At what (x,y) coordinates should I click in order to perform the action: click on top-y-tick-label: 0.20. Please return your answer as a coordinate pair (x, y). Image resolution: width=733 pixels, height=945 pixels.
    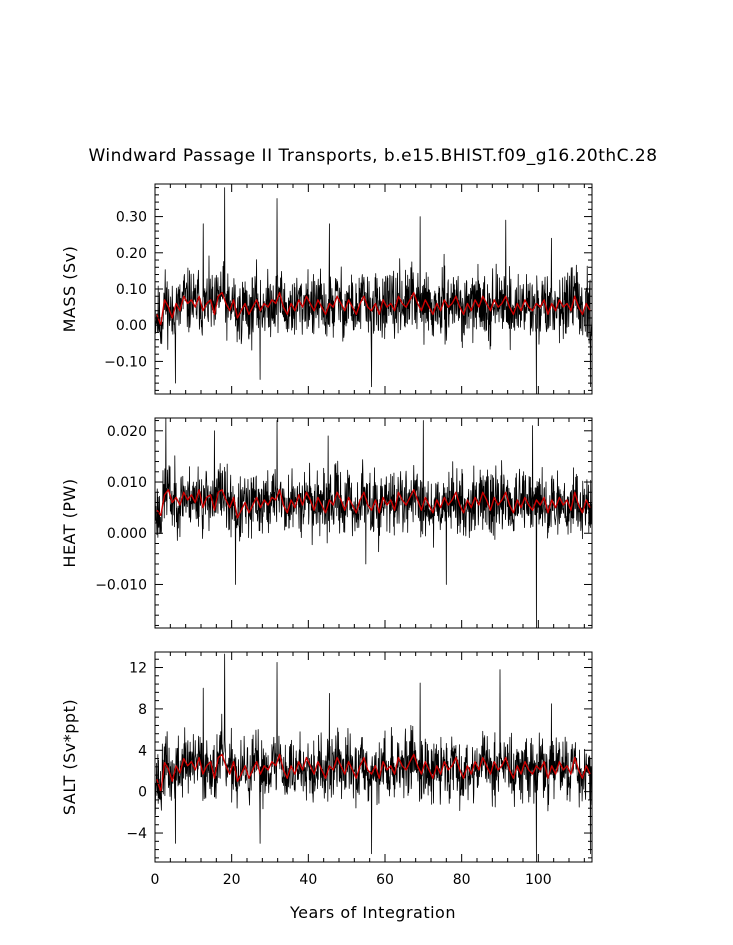
    Looking at the image, I should click on (131, 254).